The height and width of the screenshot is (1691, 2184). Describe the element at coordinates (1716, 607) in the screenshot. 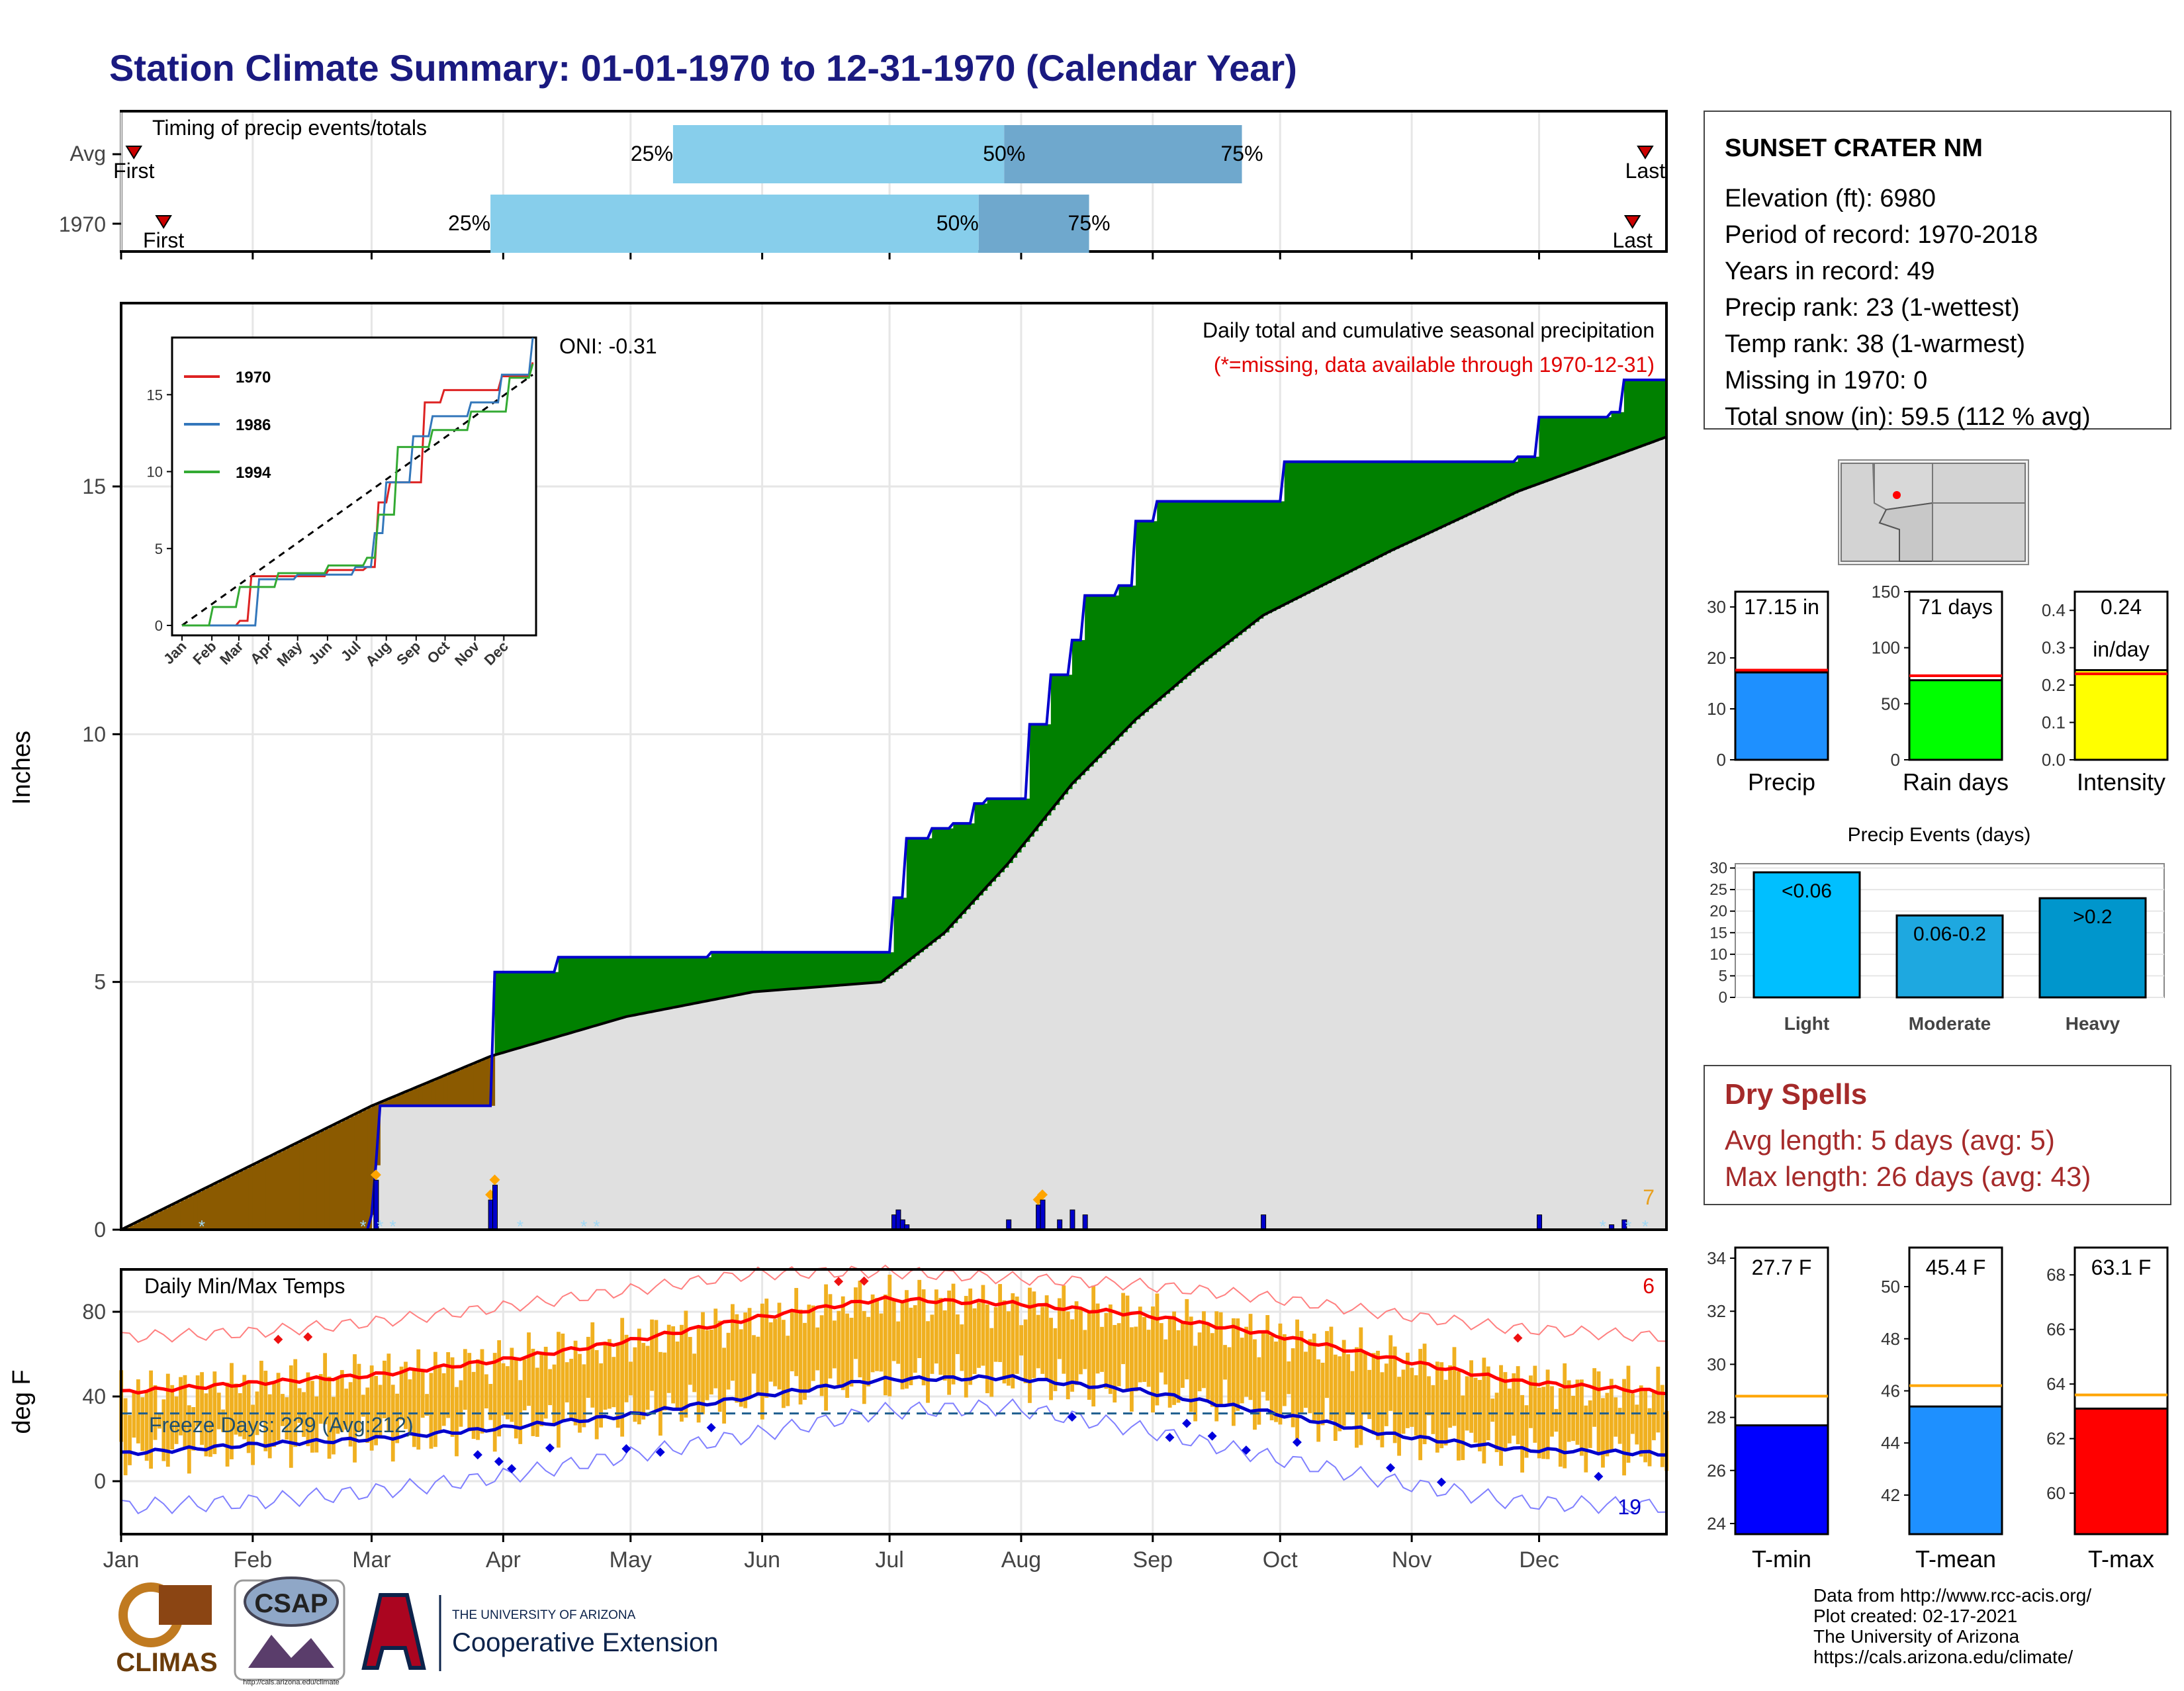

I see `mini-bar-tick-label: 30` at that location.